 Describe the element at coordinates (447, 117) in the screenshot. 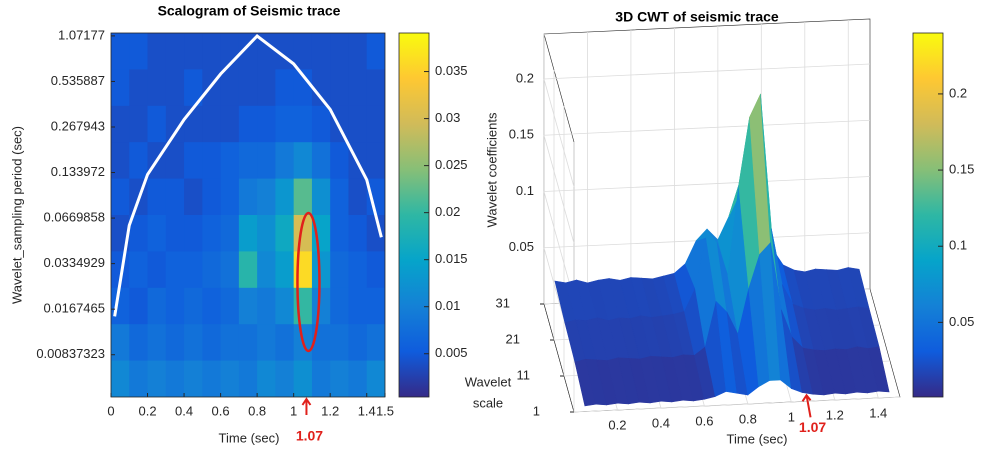

I see `colorbar-tick-label: 0.03` at that location.